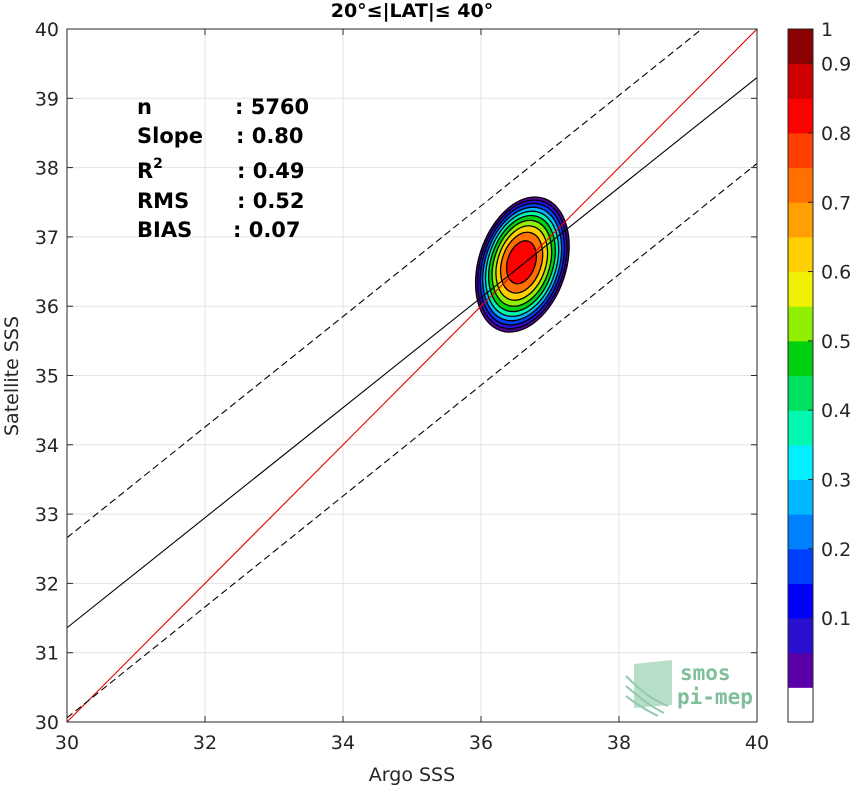 Image resolution: width=855 pixels, height=788 pixels. What do you see at coordinates (271, 171) in the screenshot?
I see `stat-r2-value: : 0.49` at bounding box center [271, 171].